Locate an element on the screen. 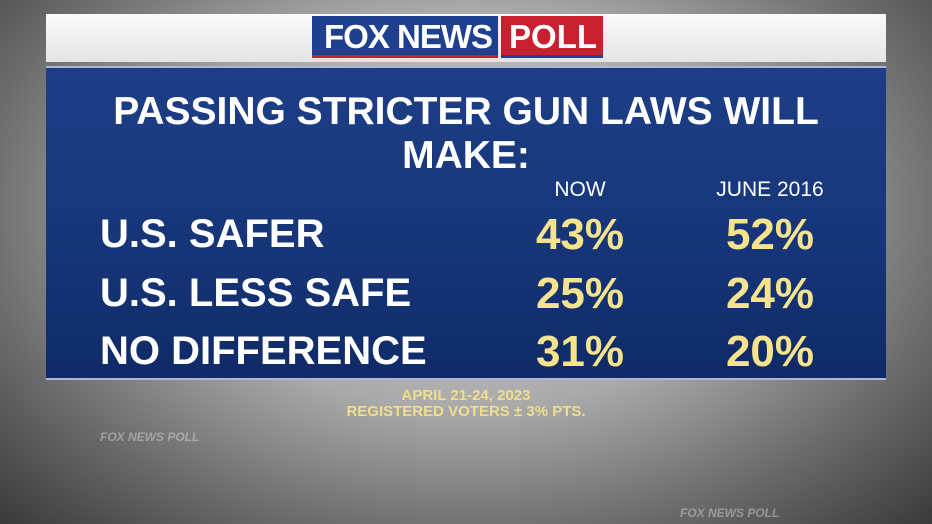 The height and width of the screenshot is (524, 932). row-label: U.S. LESS SAFE is located at coordinates (256, 293).